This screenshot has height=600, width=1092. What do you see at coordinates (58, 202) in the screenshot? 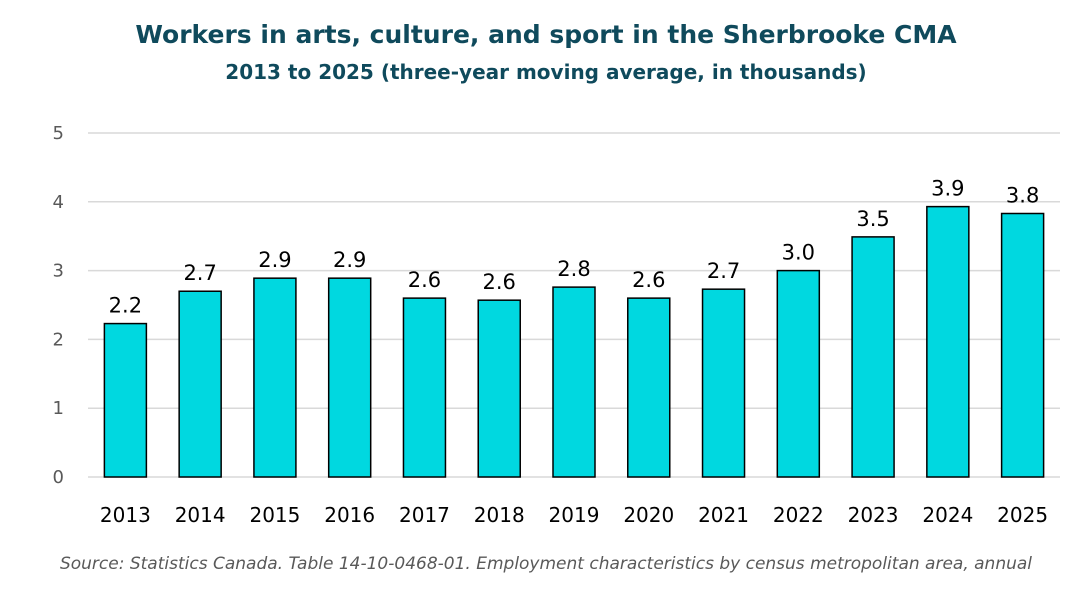
I see `y-tick-label: 4` at bounding box center [58, 202].